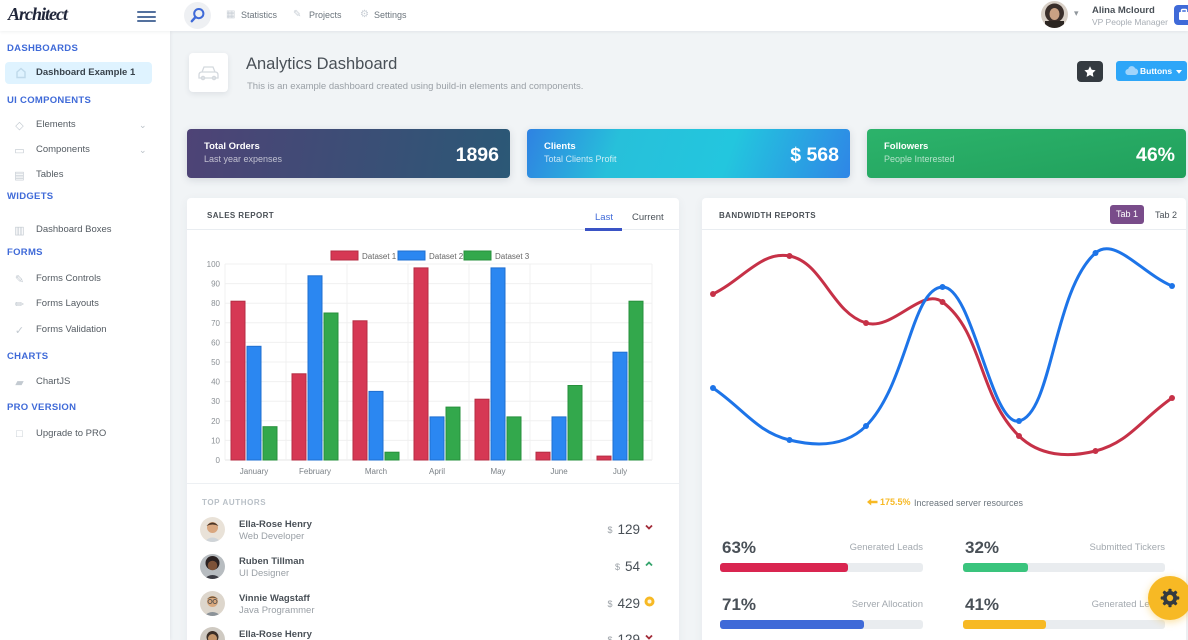 Image resolution: width=1188 pixels, height=640 pixels. What do you see at coordinates (215, 362) in the screenshot?
I see `svg-text: 50` at bounding box center [215, 362].